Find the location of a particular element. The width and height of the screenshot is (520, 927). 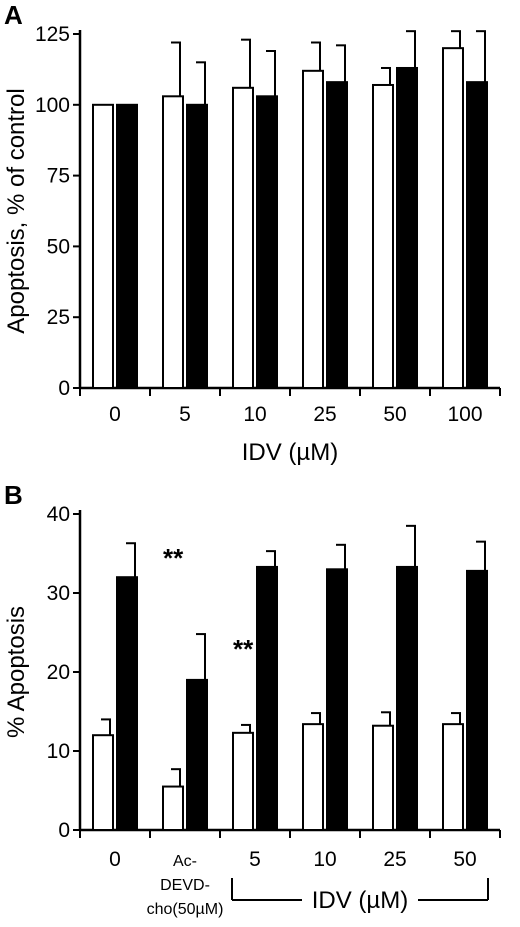

y-tick-label: 20 is located at coordinates (58, 672).